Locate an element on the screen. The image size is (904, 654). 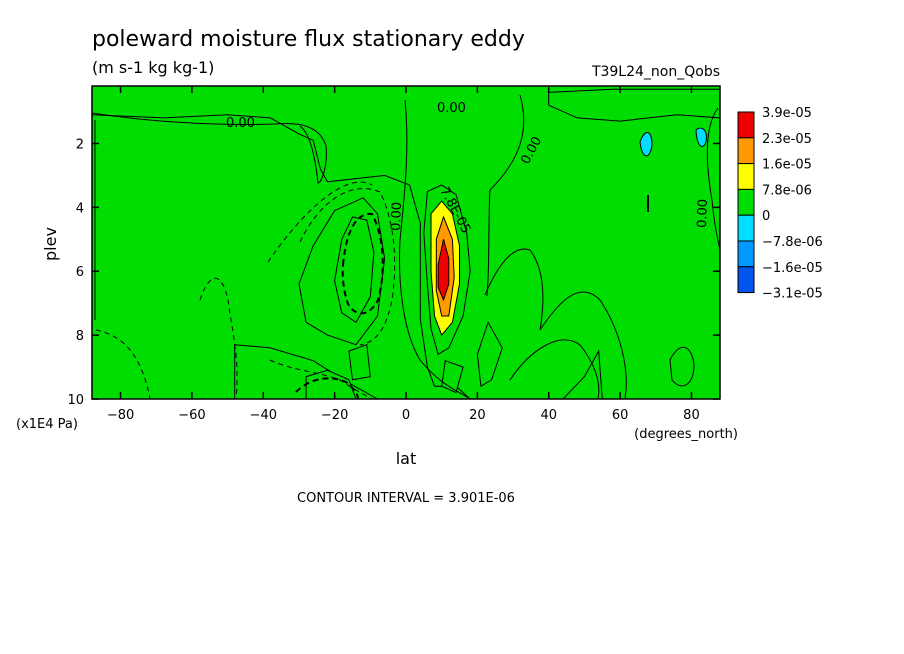
y-tick-label: 4 is located at coordinates (80, 208).